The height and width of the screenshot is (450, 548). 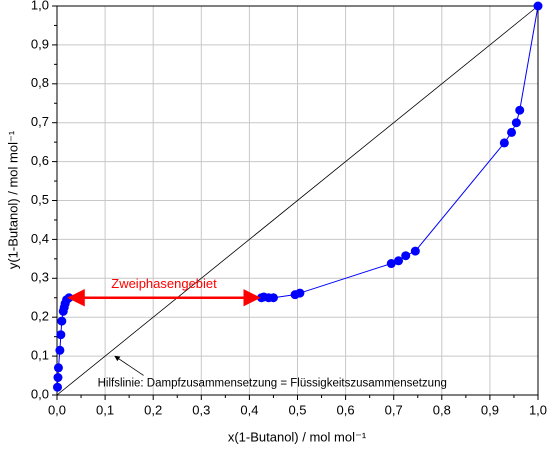 What do you see at coordinates (40, 238) in the screenshot?
I see `y-tick-label: 0,4` at bounding box center [40, 238].